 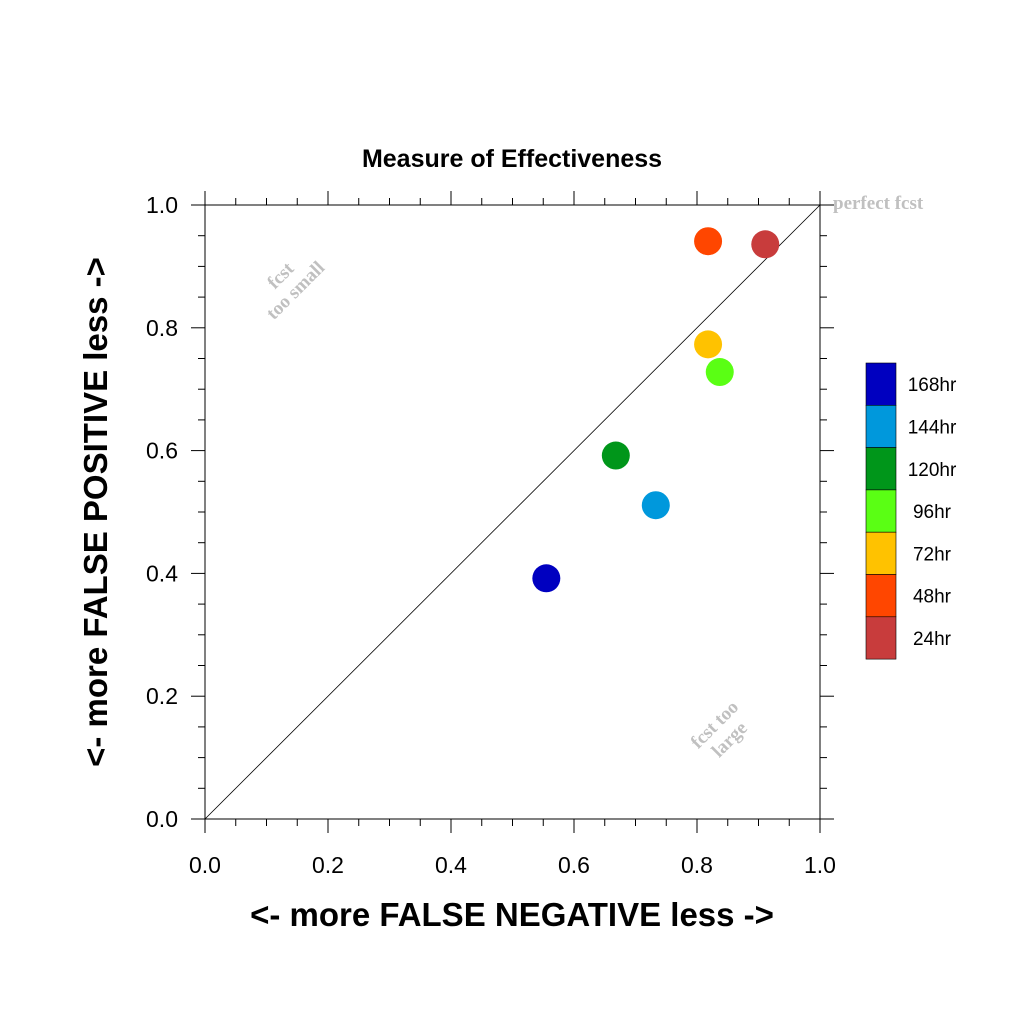 What do you see at coordinates (615, 455) in the screenshot?
I see `point-120hr` at bounding box center [615, 455].